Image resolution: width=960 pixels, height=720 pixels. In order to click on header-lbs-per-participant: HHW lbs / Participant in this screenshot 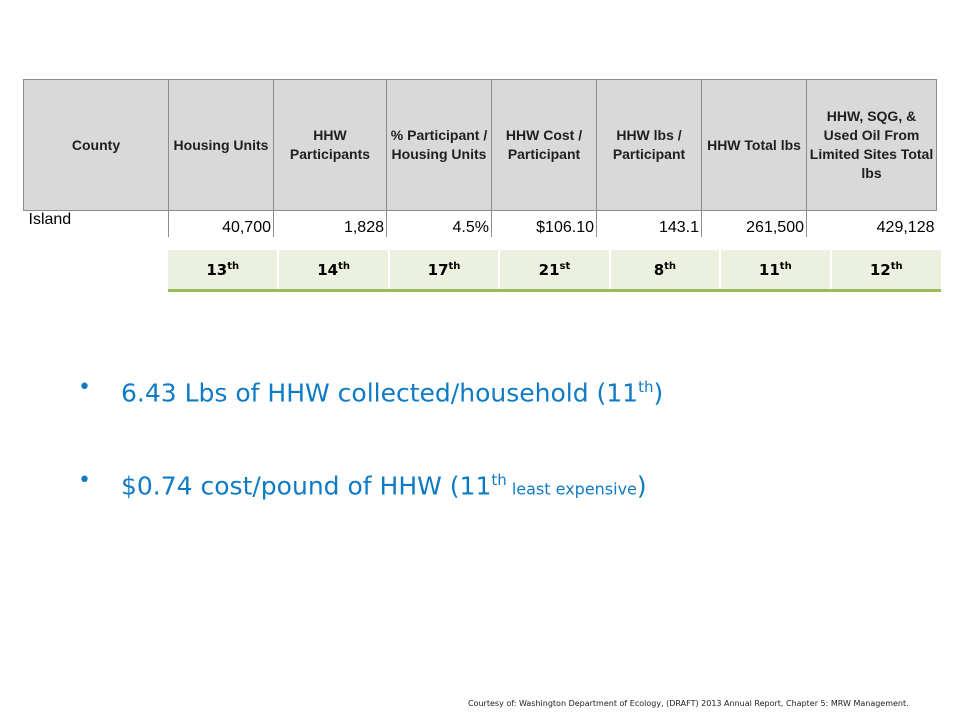, I will do `click(649, 145)`.